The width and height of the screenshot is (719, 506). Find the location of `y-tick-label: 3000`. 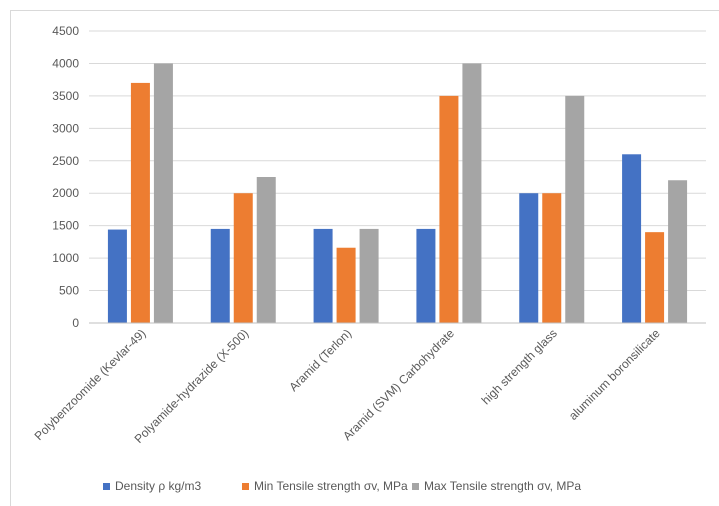

y-tick-label: 3000 is located at coordinates (65, 128).